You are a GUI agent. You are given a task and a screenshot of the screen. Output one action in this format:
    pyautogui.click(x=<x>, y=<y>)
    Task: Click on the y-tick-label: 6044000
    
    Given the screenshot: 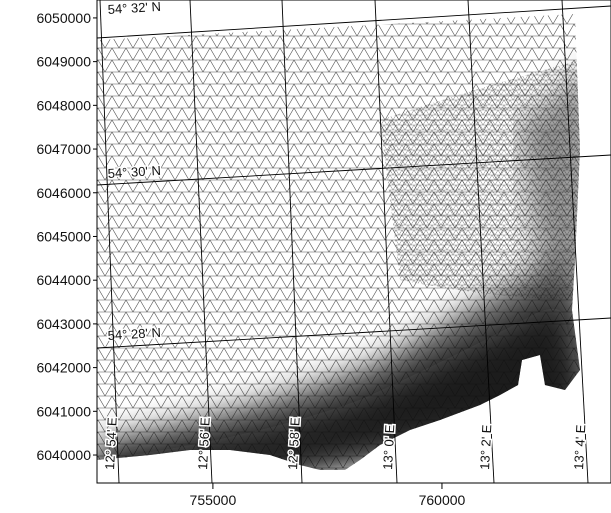 What is the action you would take?
    pyautogui.click(x=63, y=280)
    